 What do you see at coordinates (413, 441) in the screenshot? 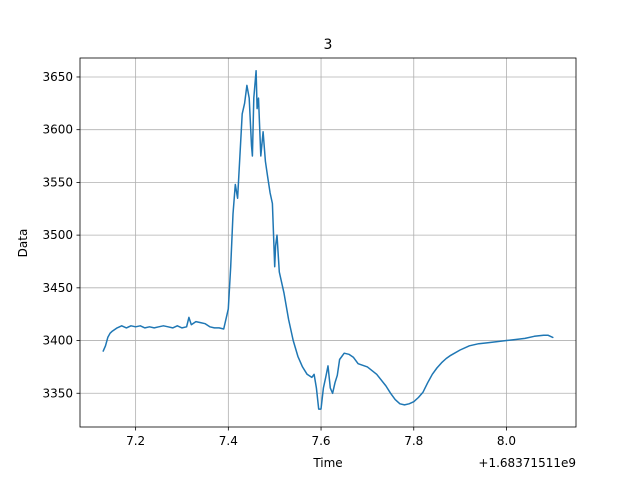
I see `x-tick-label: 7.8` at bounding box center [413, 441].